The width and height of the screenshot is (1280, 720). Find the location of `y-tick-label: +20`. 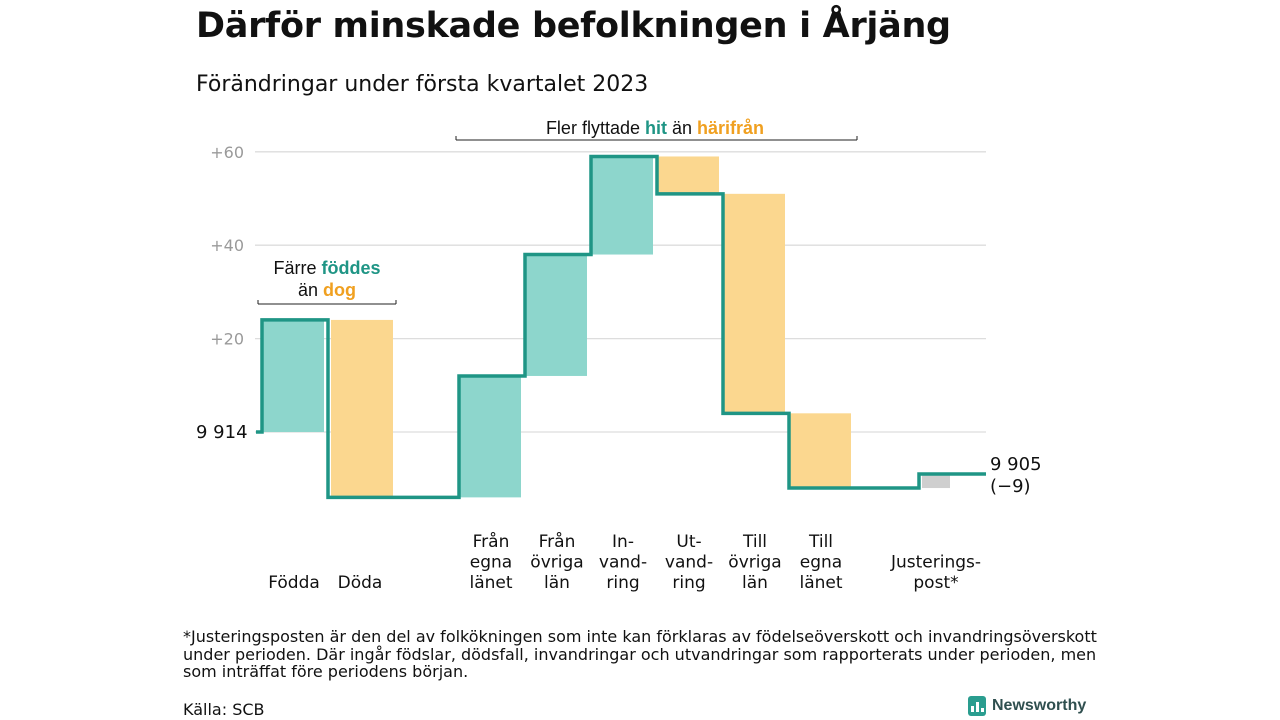

y-tick-label: +20 is located at coordinates (227, 339).